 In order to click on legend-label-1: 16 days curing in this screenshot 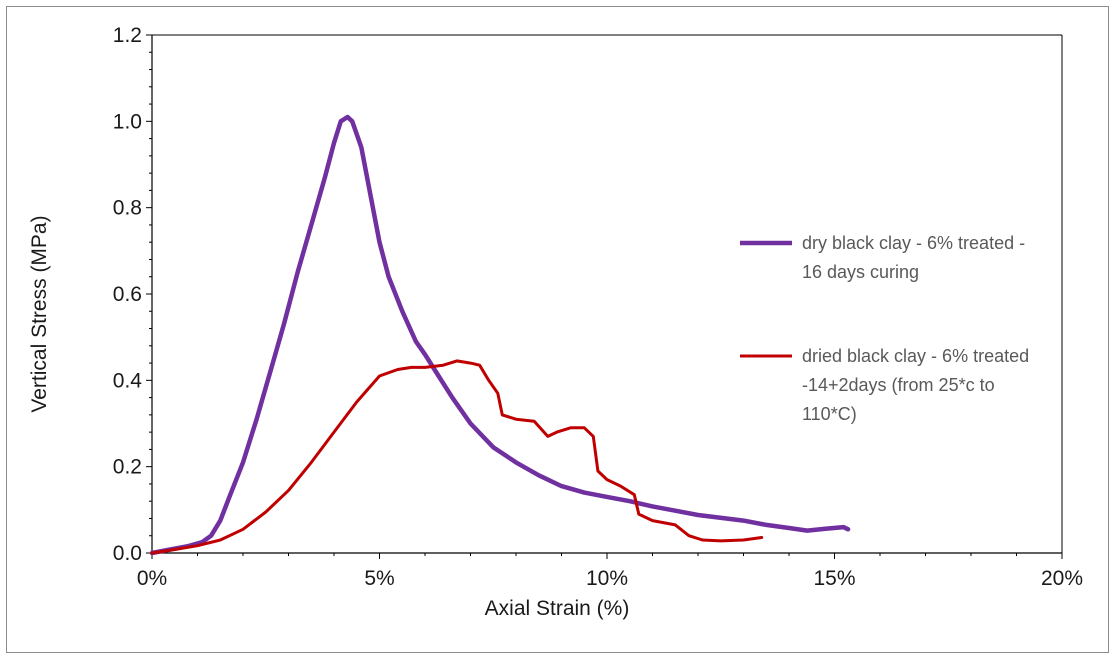, I will do `click(860, 272)`.